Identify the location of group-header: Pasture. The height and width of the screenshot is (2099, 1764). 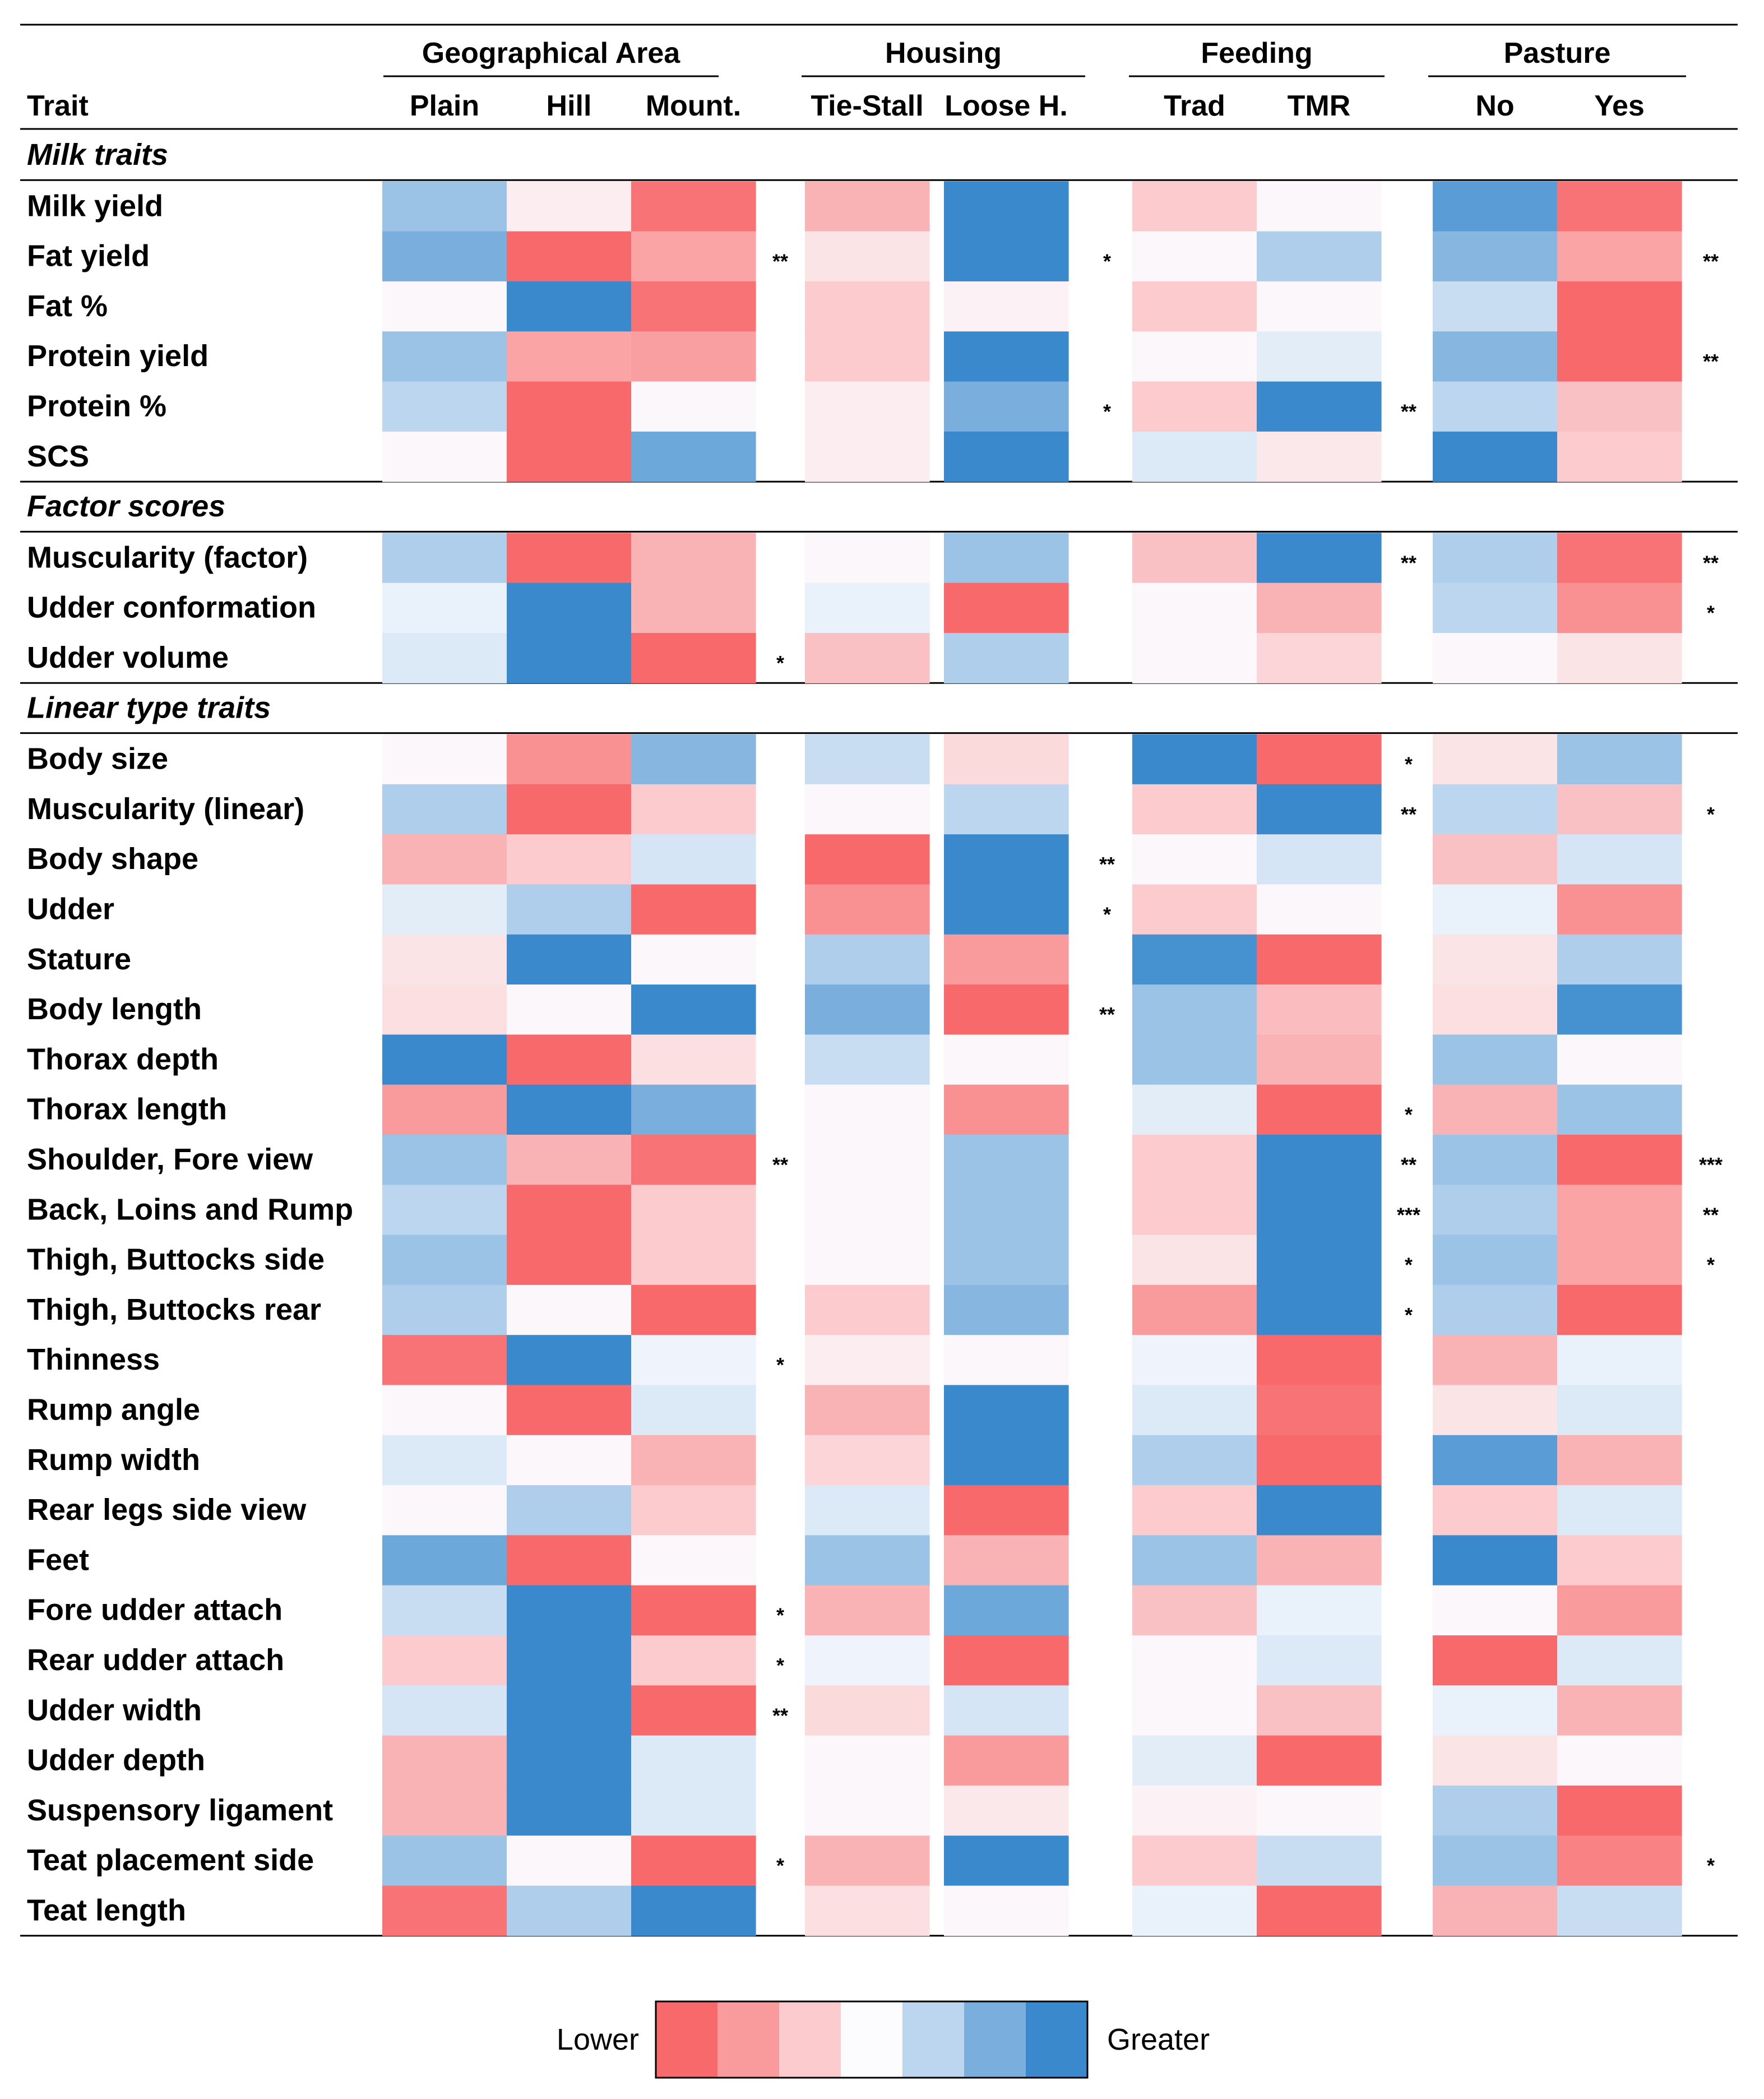
(1557, 53).